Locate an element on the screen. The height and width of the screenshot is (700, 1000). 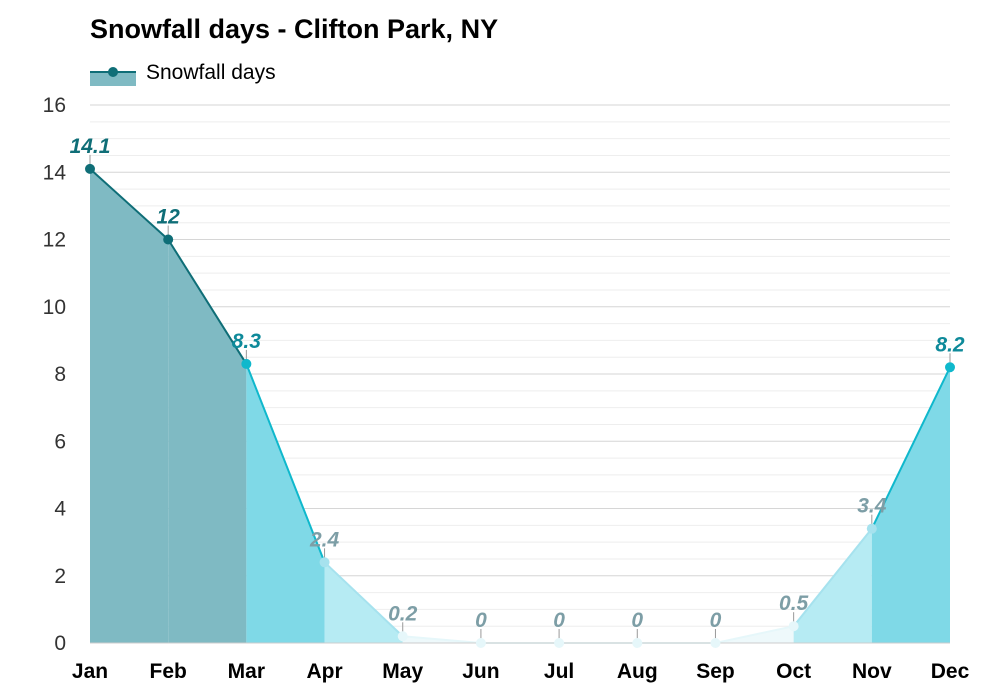
y-tick-label: 0 is located at coordinates (60, 643).